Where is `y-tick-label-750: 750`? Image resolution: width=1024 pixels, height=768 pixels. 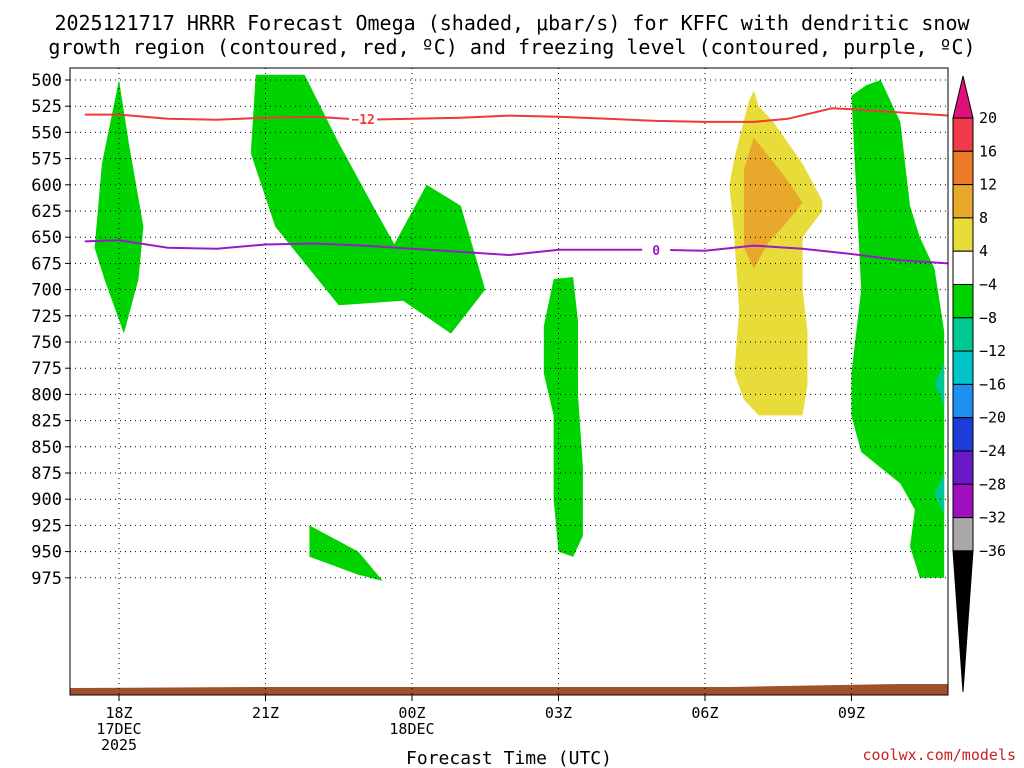 y-tick-label-750: 750 is located at coordinates (46, 343).